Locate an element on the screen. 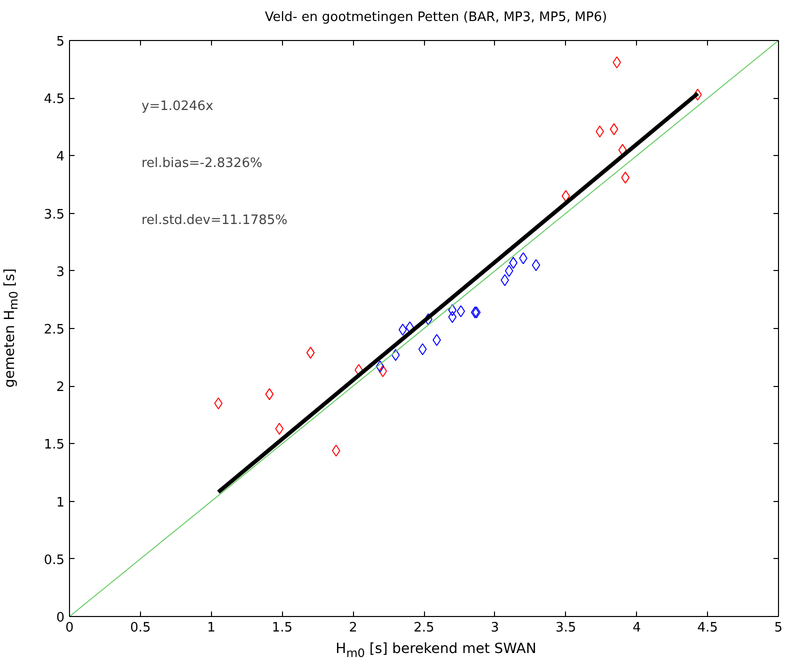 The image size is (807, 664). x-tick-label: 2 is located at coordinates (353, 628).